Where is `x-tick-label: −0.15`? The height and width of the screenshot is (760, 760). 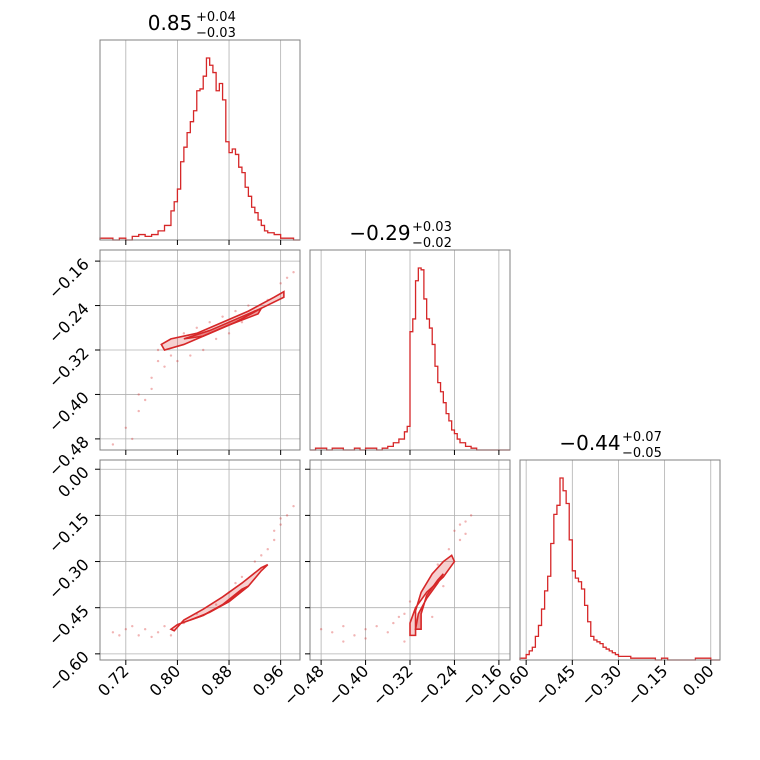
x-tick-label: −0.15 is located at coordinates (647, 685).